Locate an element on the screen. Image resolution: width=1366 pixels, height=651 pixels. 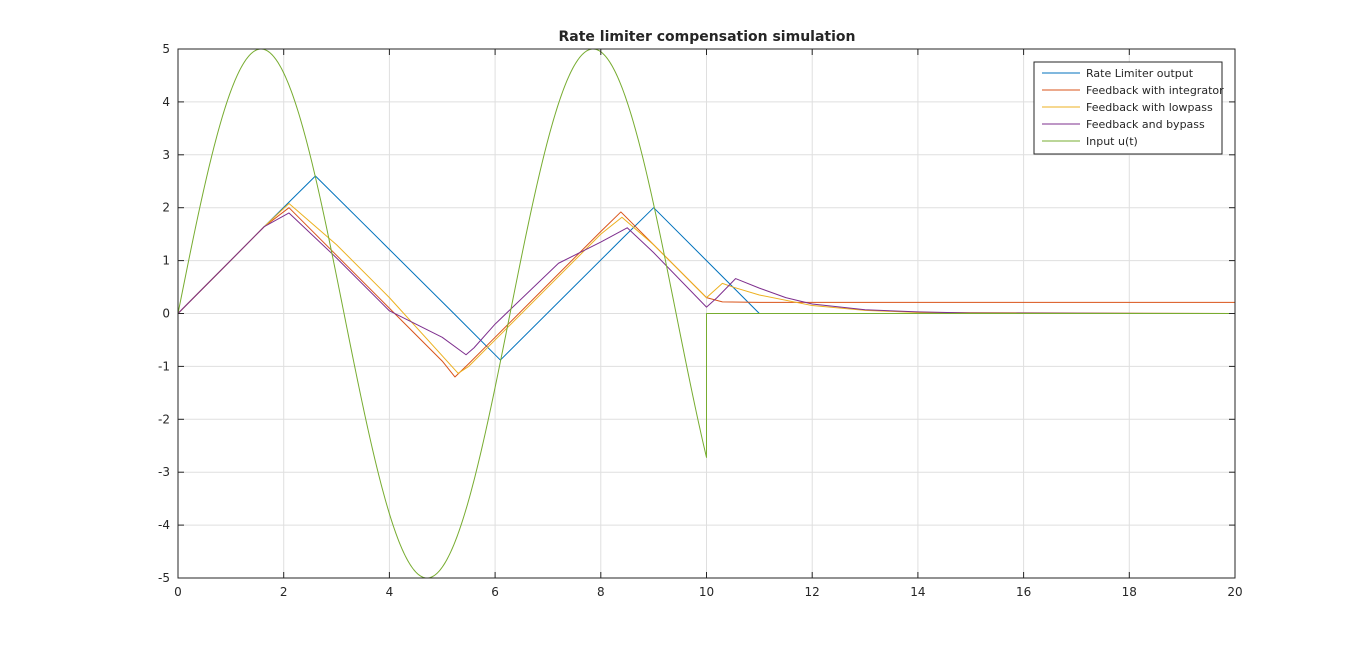
y-tick-label: 5 is located at coordinates (166, 49).